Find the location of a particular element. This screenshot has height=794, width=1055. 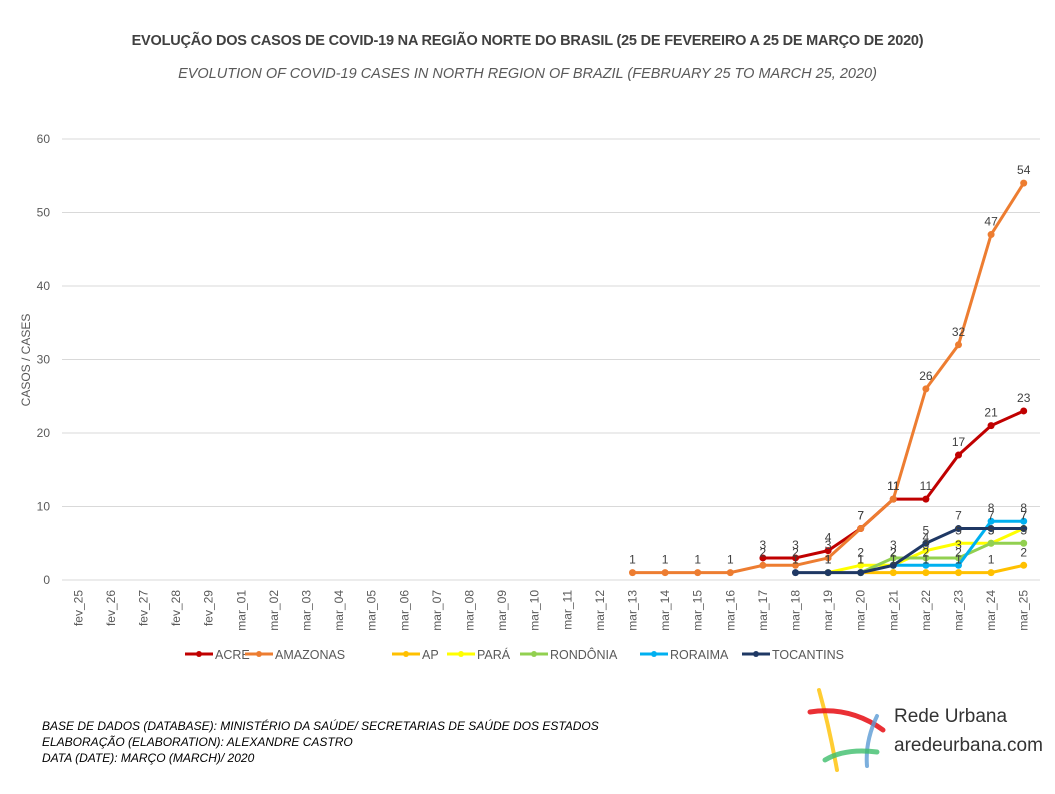

legend-item-roraima: RORAIMA is located at coordinates (684, 655).